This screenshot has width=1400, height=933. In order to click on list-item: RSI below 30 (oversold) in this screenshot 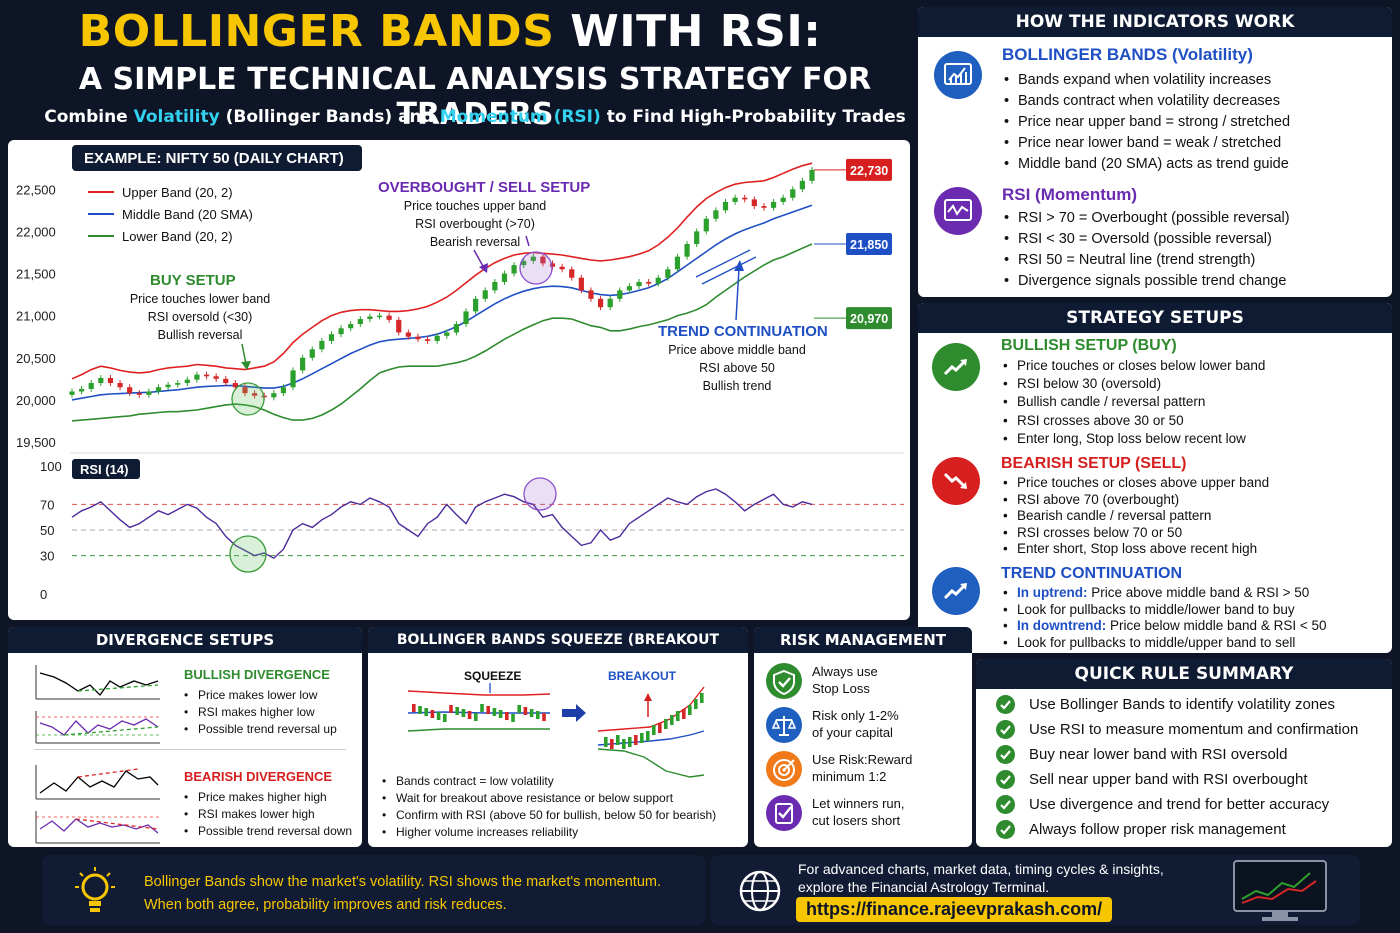, I will do `click(1133, 384)`.